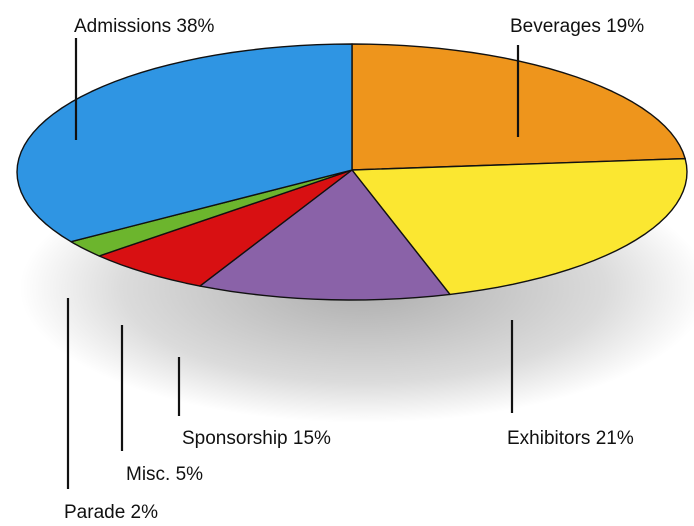 Image resolution: width=694 pixels, height=526 pixels. I want to click on slice-label-admissions: Admissions 38%, so click(144, 26).